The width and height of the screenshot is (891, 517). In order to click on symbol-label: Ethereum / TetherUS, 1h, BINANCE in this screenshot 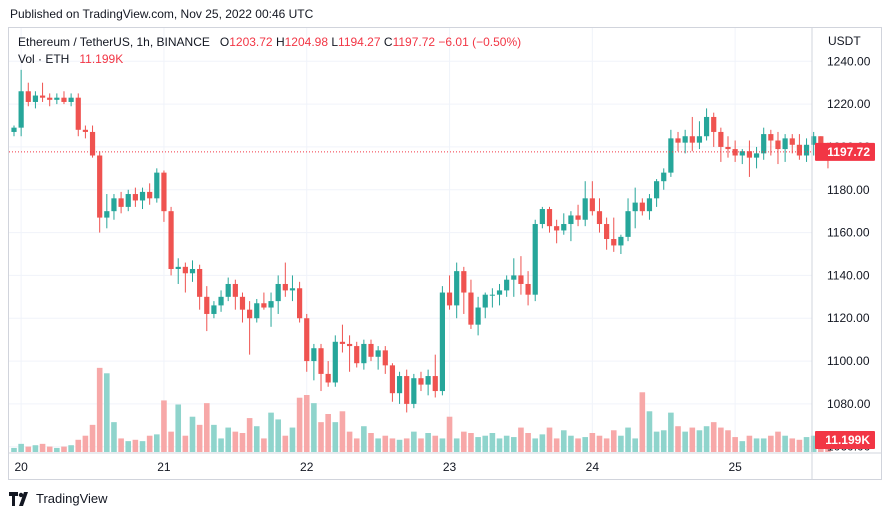, I will do `click(114, 42)`.